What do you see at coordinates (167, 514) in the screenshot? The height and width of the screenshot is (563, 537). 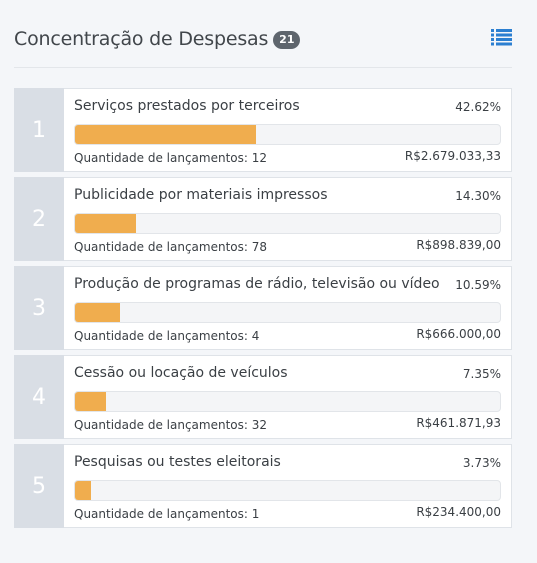 I see `entries-count: Quantidade de lançamentos: 1` at bounding box center [167, 514].